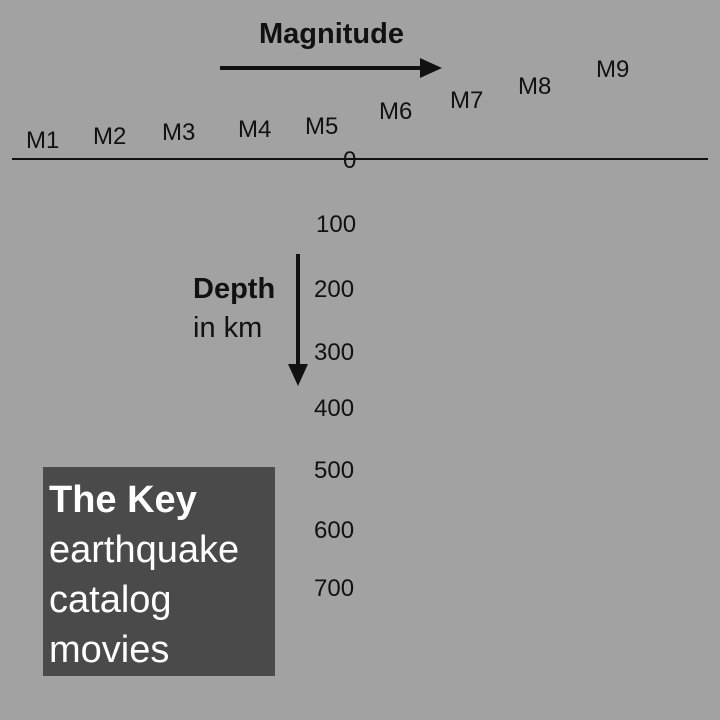 The image size is (720, 720). Describe the element at coordinates (298, 320) in the screenshot. I see `depth-arrow` at that location.